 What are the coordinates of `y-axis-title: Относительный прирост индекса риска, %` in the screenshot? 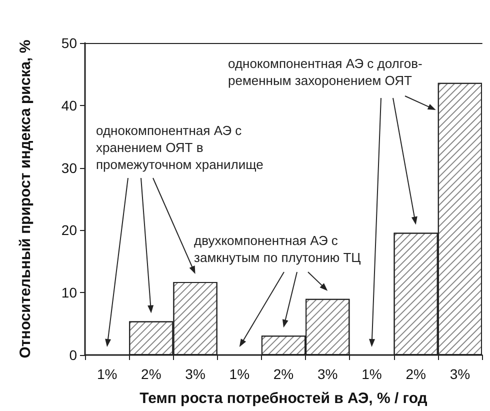 It's located at (25, 199).